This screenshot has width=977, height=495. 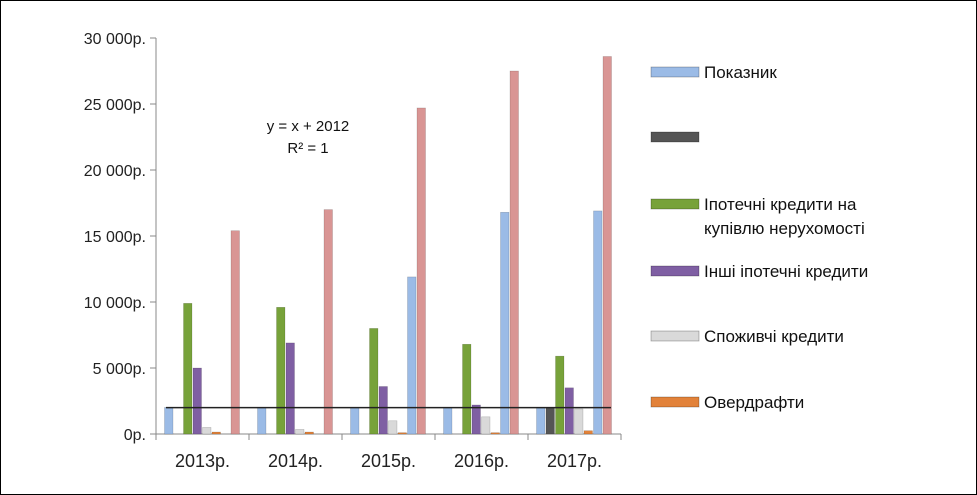 What do you see at coordinates (388, 461) in the screenshot?
I see `x-tick-label: 2015р.` at bounding box center [388, 461].